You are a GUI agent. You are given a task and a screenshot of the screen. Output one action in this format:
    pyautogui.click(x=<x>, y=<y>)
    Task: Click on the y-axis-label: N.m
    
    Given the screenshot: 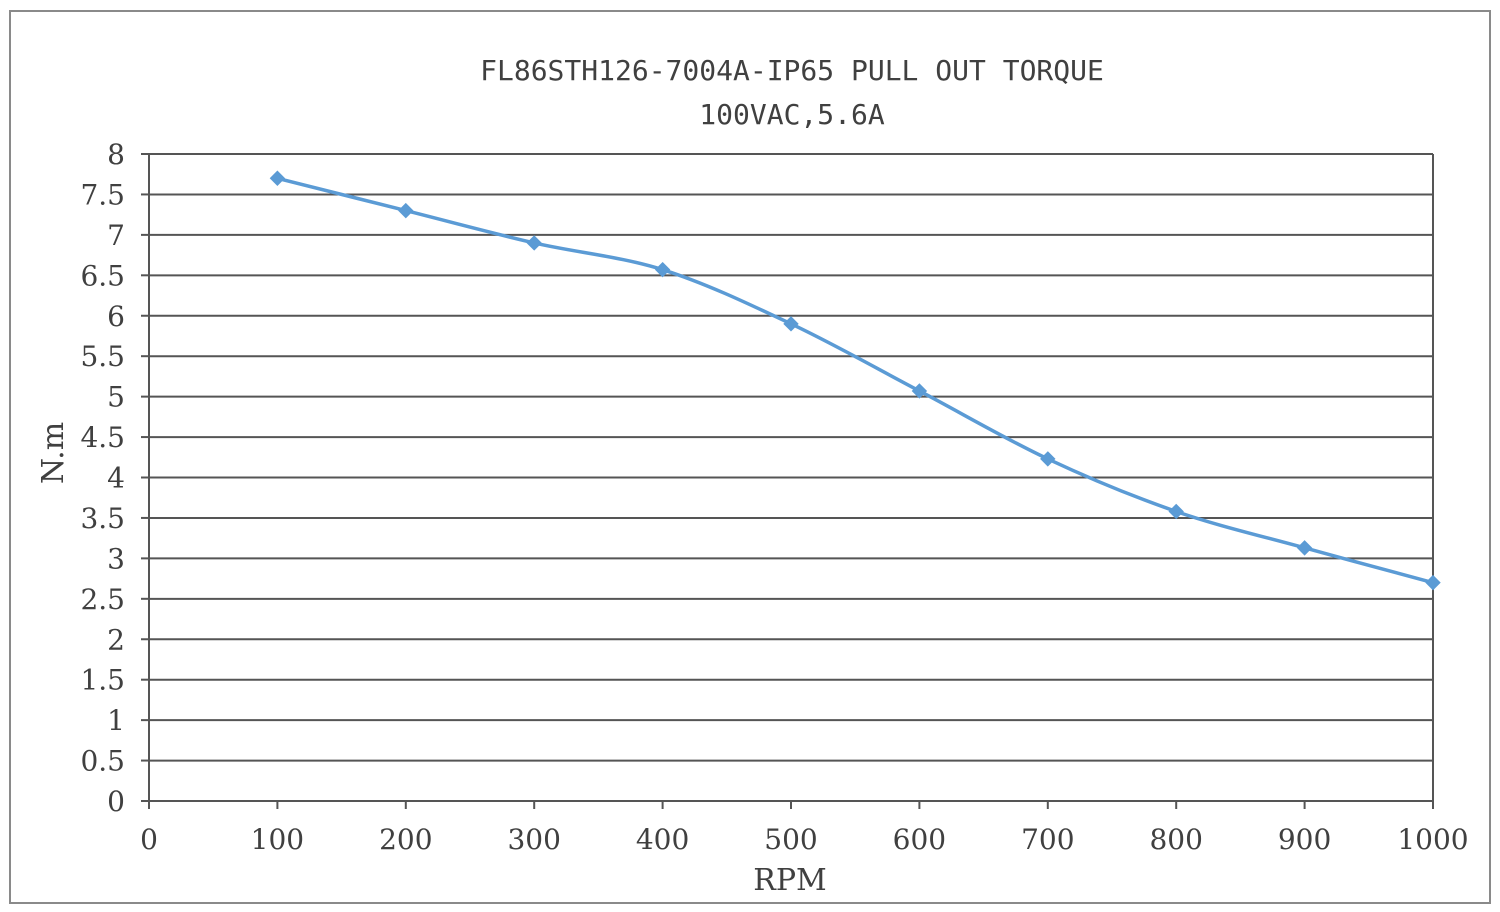 What is the action you would take?
    pyautogui.click(x=53, y=453)
    